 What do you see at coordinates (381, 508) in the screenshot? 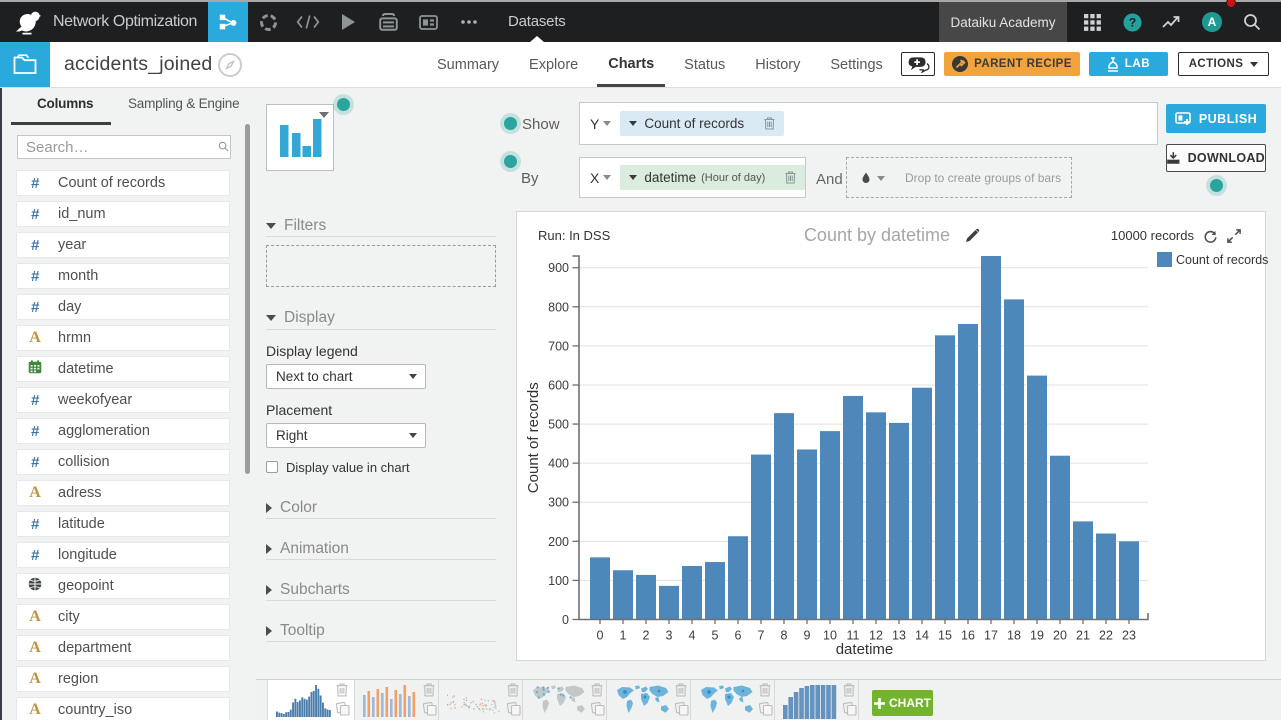
I see `section-color: Color` at bounding box center [381, 508].